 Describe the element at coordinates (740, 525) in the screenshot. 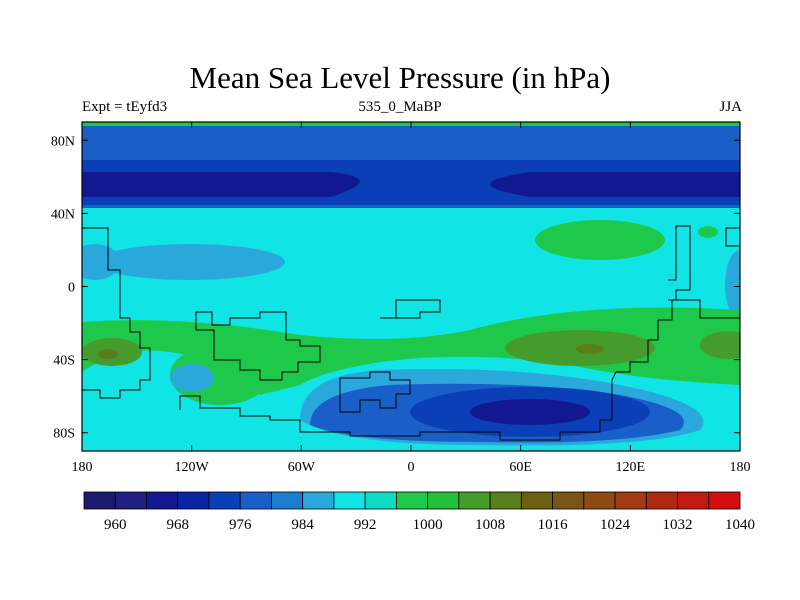

I see `colorbar-label: 1040` at that location.